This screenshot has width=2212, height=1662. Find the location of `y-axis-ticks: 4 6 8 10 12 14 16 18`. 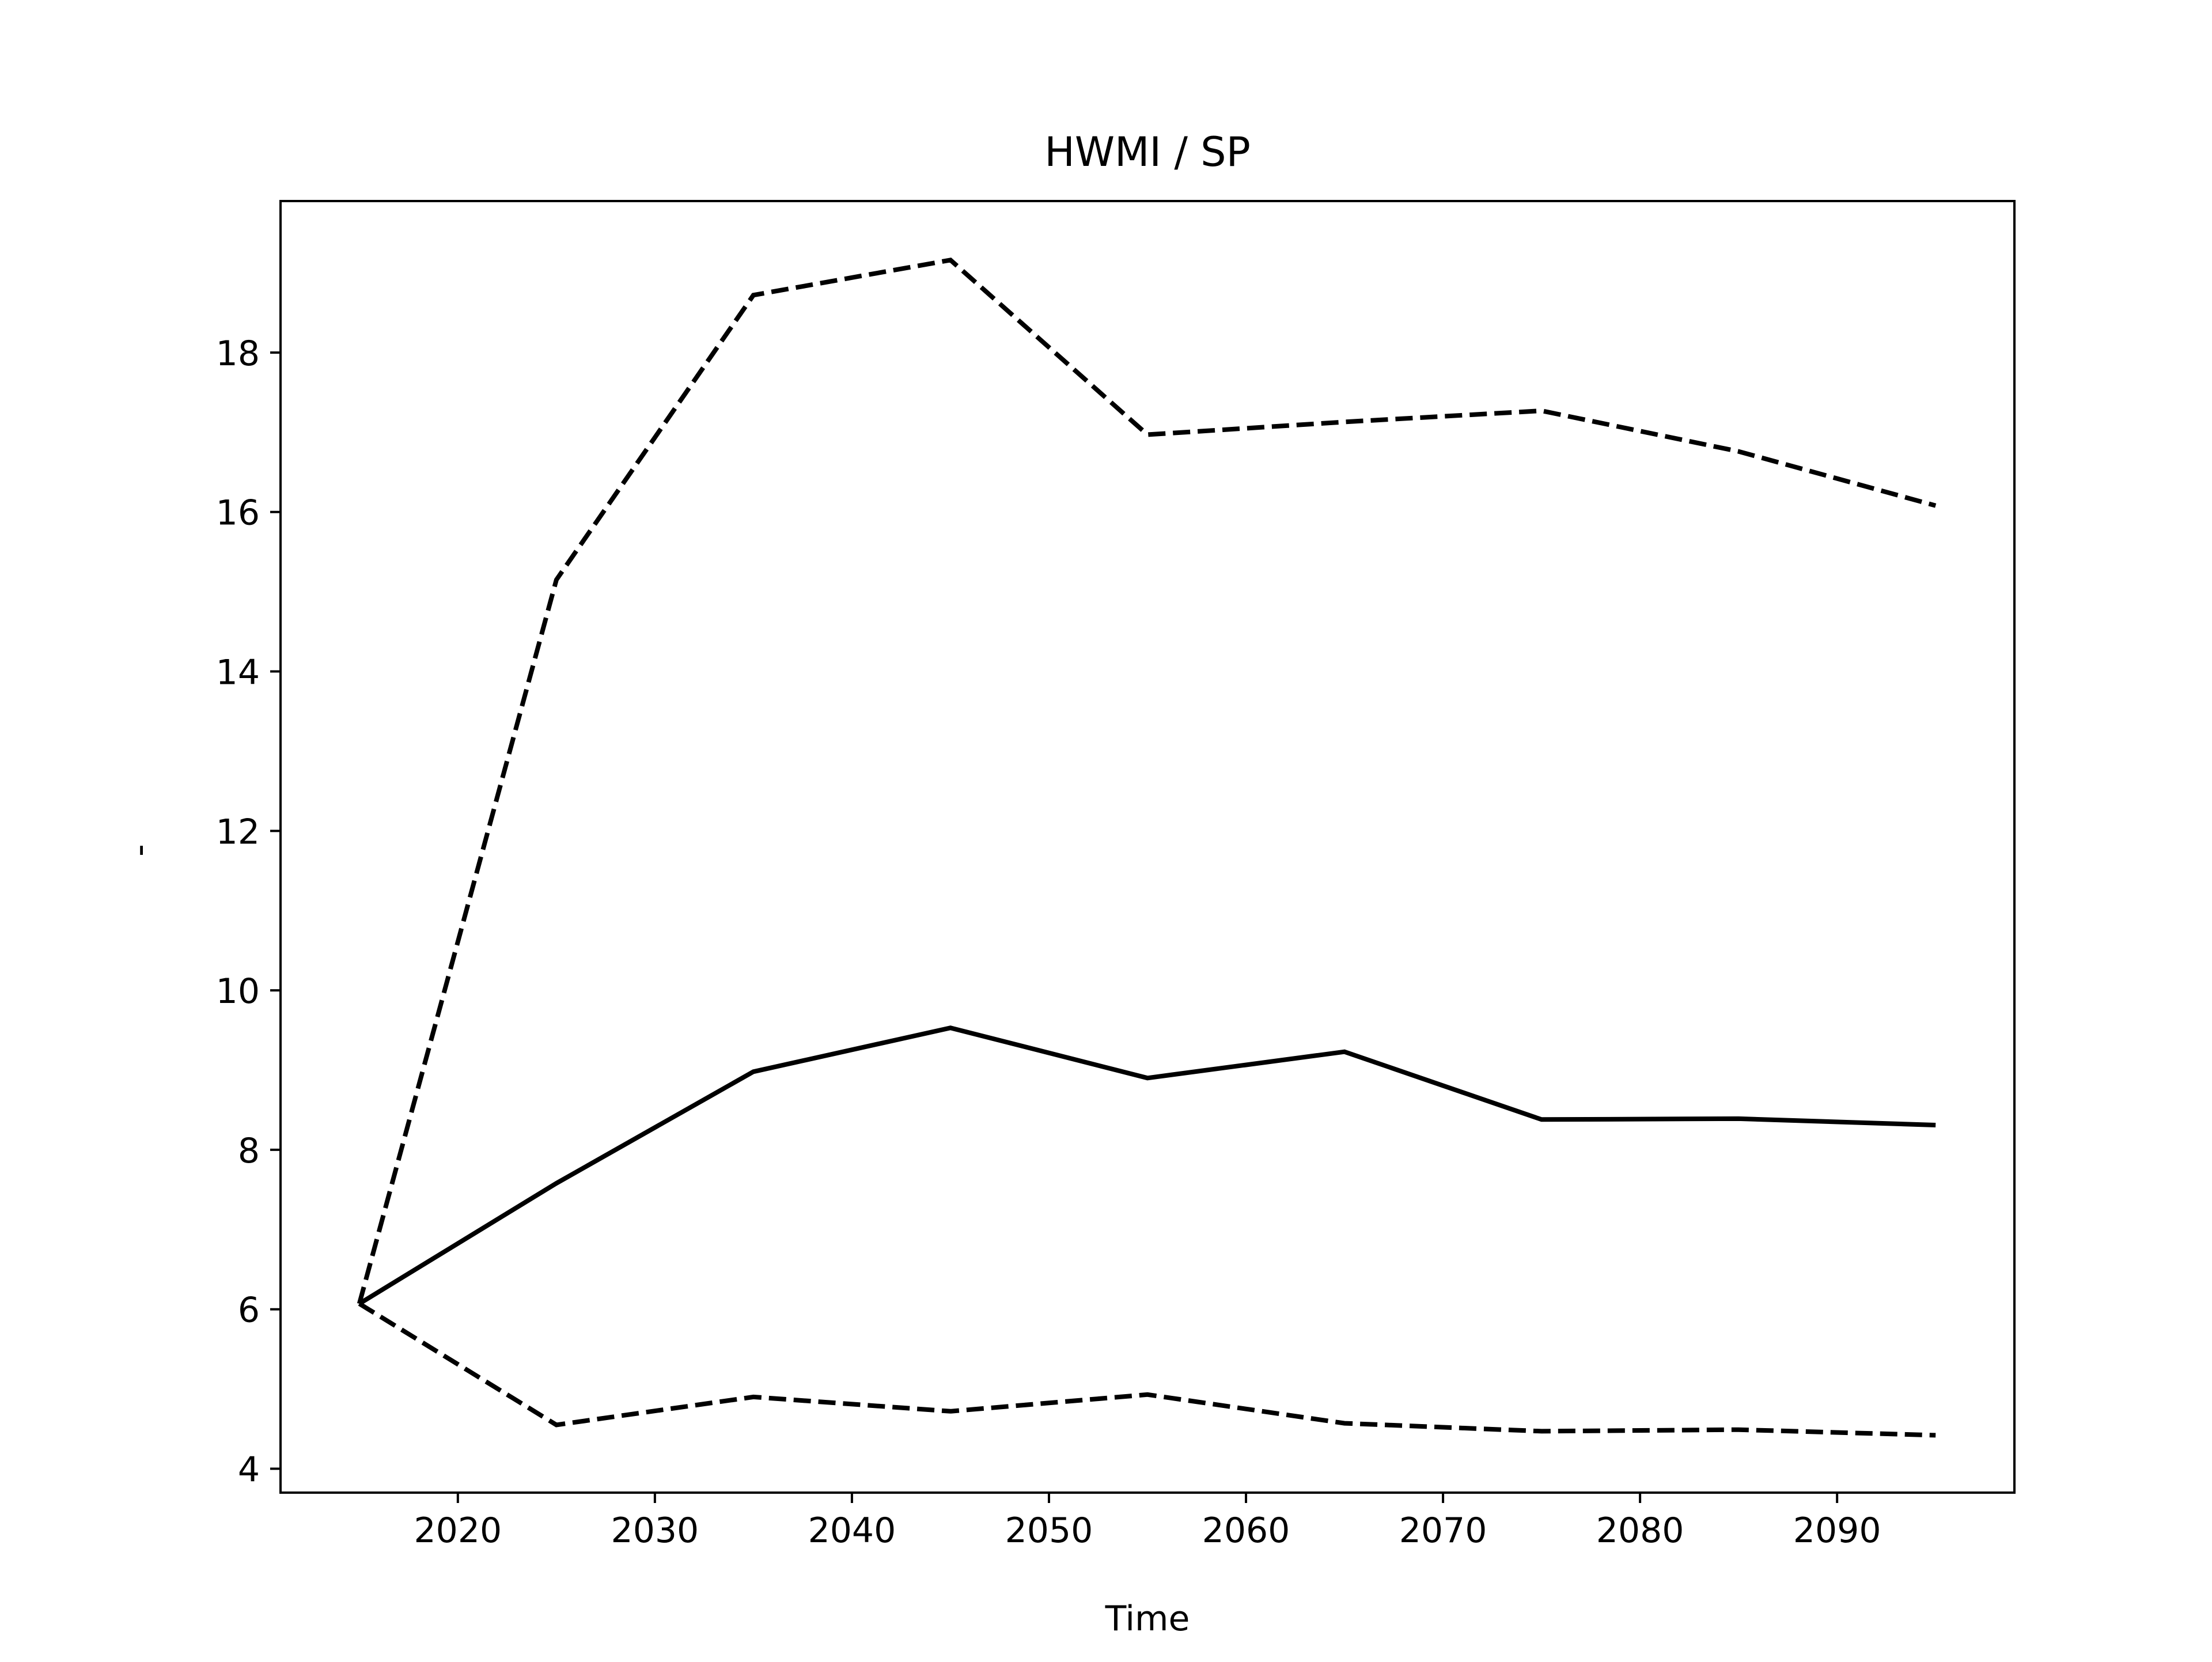

y-axis-ticks: 4 6 8 10 12 14 16 18 is located at coordinates (248, 912).